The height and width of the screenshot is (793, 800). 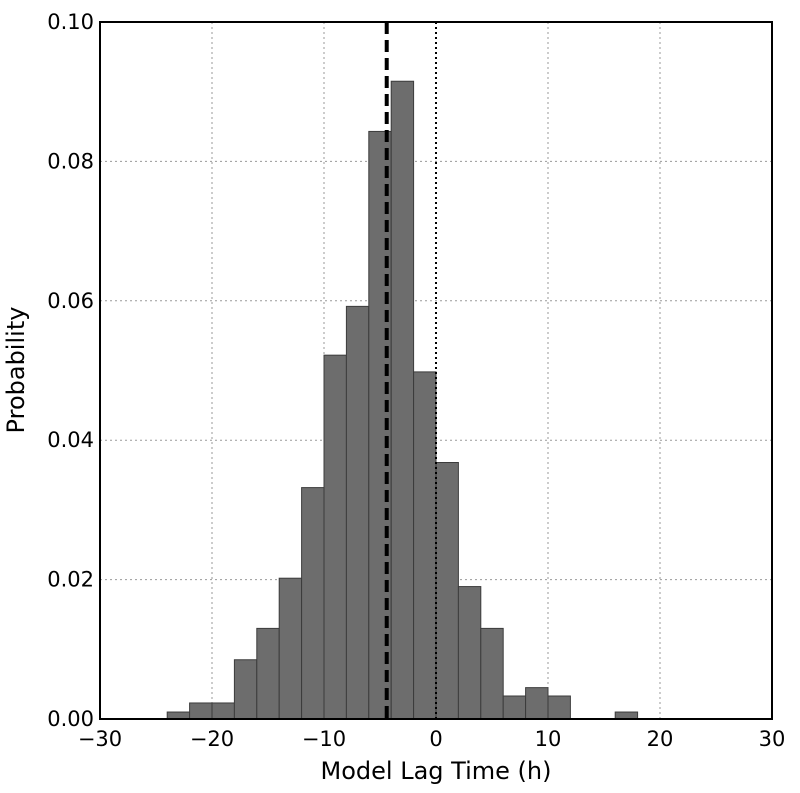 I want to click on x-tick-label: 0, so click(x=435, y=739).